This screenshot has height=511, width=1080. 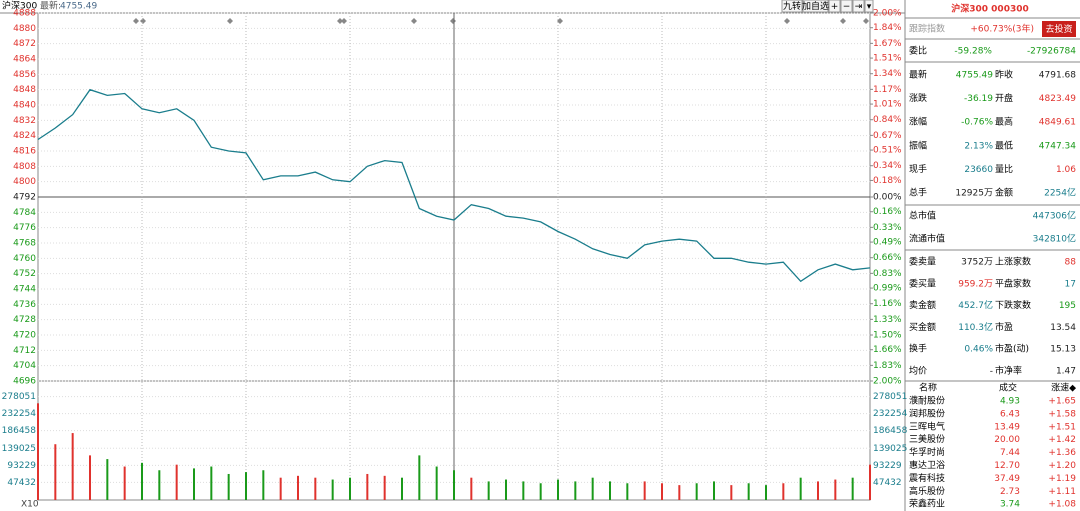 I want to click on toolbar-label: ⇥, so click(x=859, y=7).